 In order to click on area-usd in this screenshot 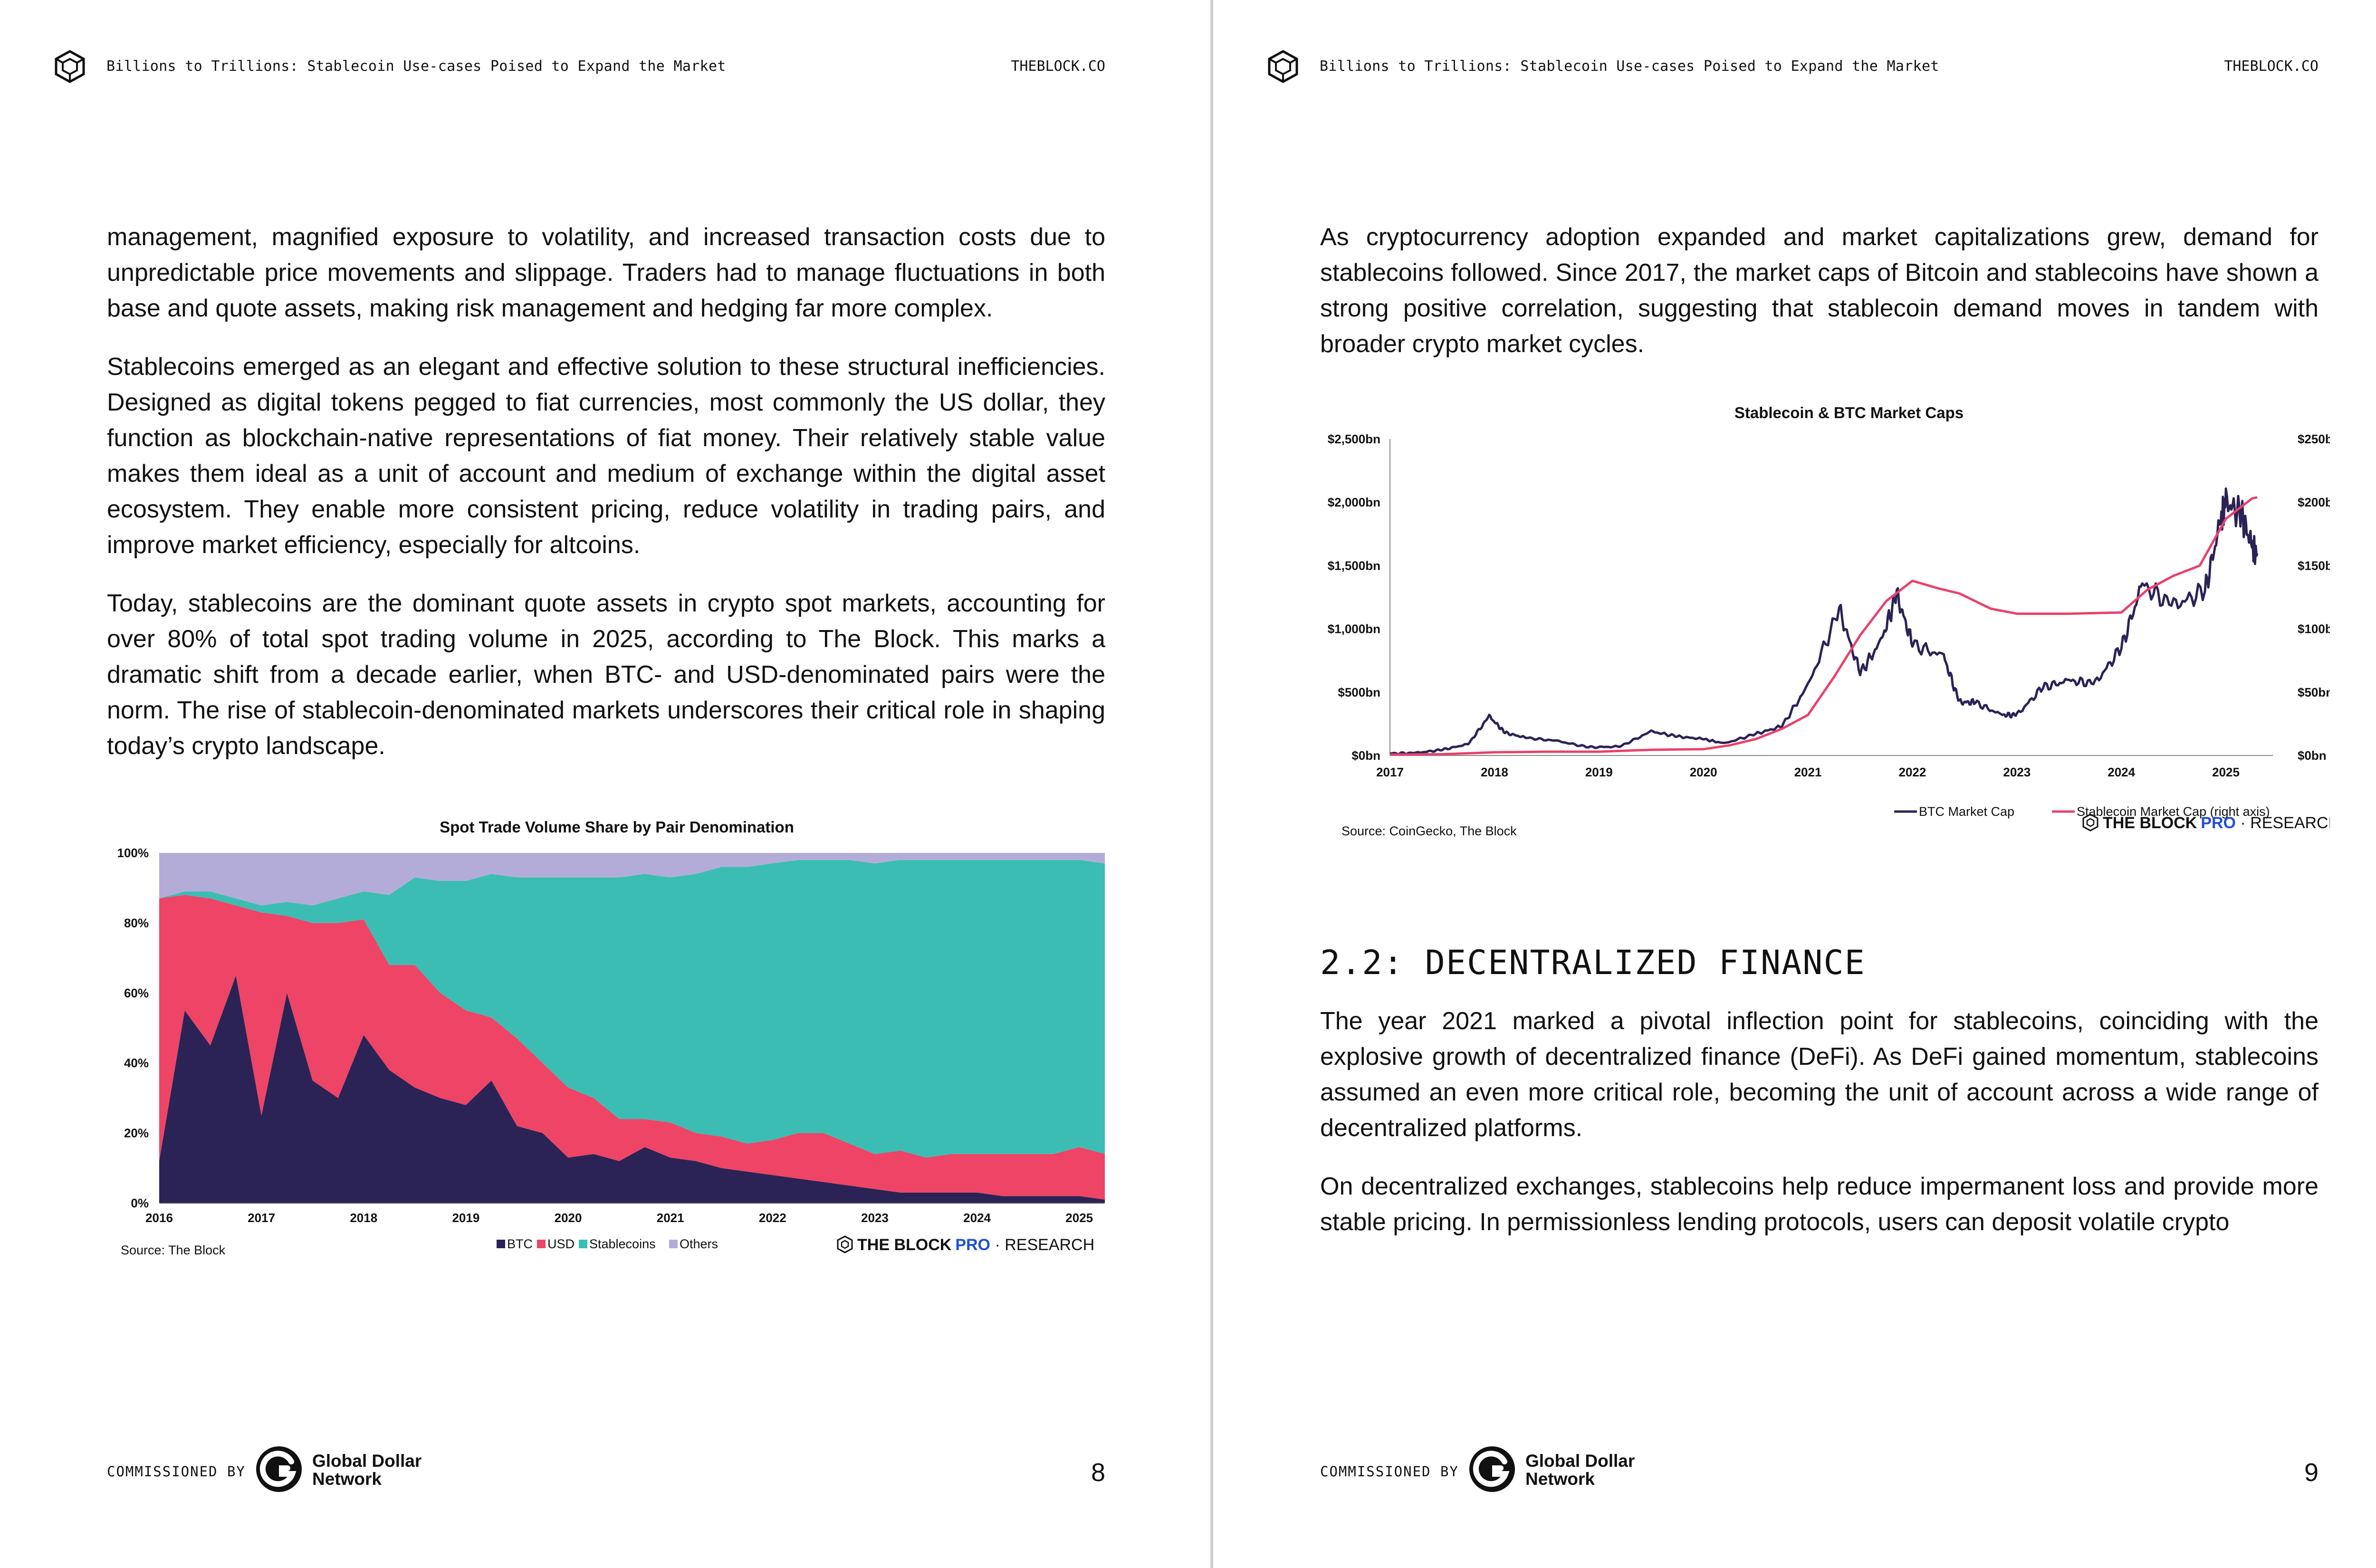, I will do `click(632, 1048)`.